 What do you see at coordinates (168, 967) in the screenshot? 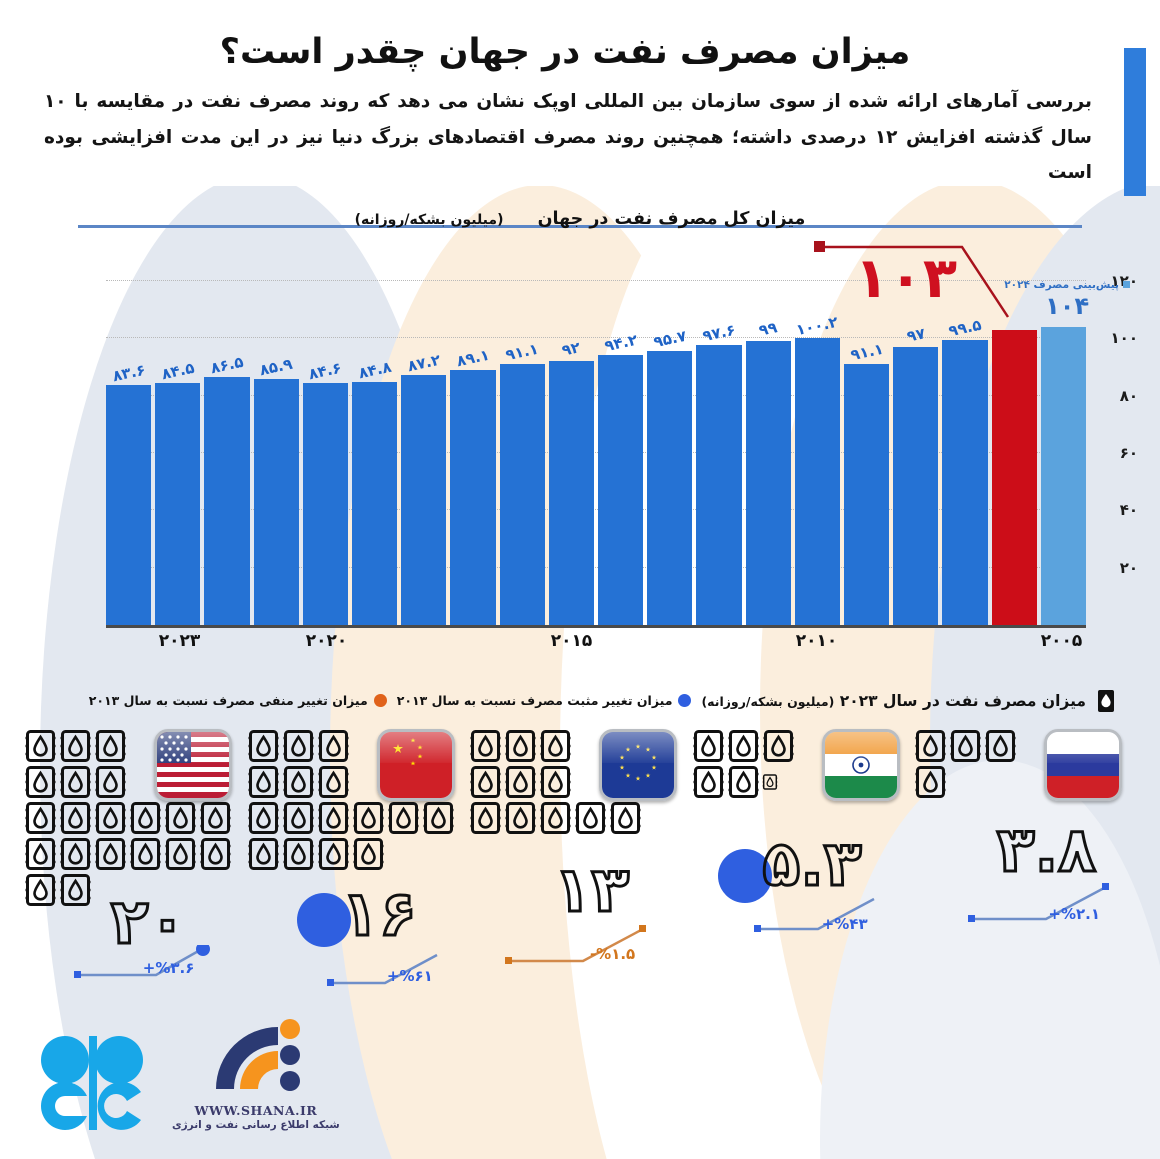
I see `country-change-percent: +%۳.۶` at bounding box center [168, 967].